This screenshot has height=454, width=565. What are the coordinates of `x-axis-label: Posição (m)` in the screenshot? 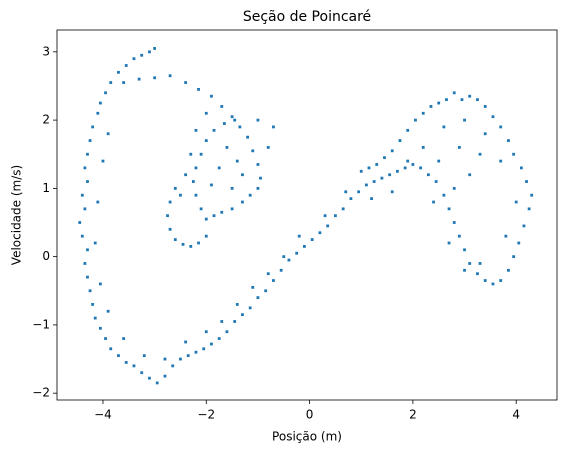 It's located at (307, 437).